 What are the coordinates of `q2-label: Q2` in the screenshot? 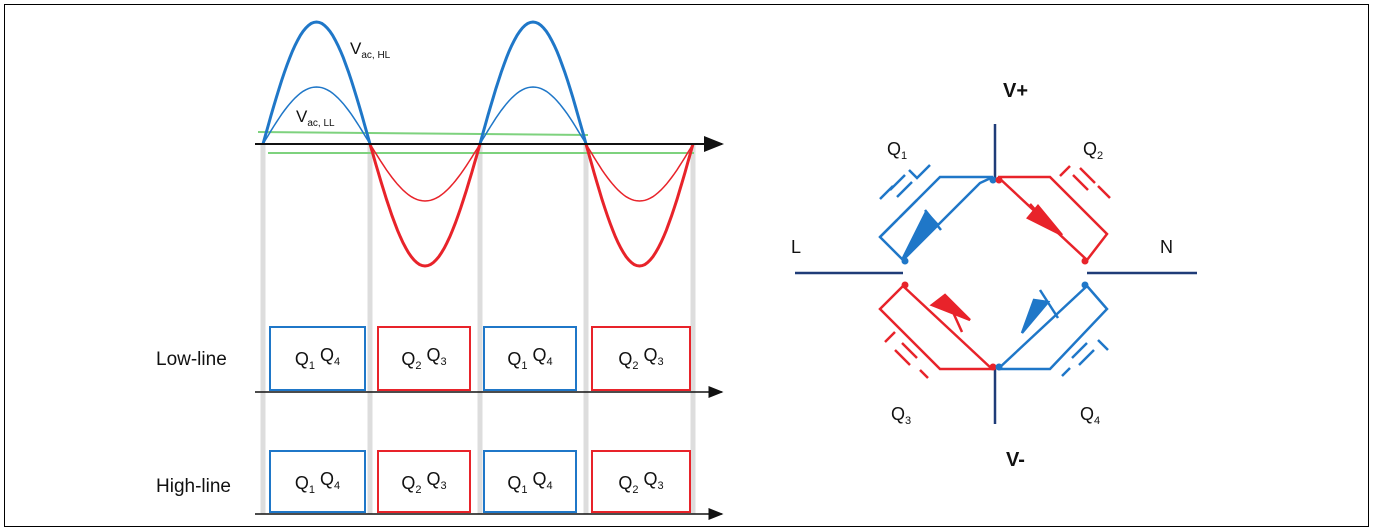 It's located at (1093, 150).